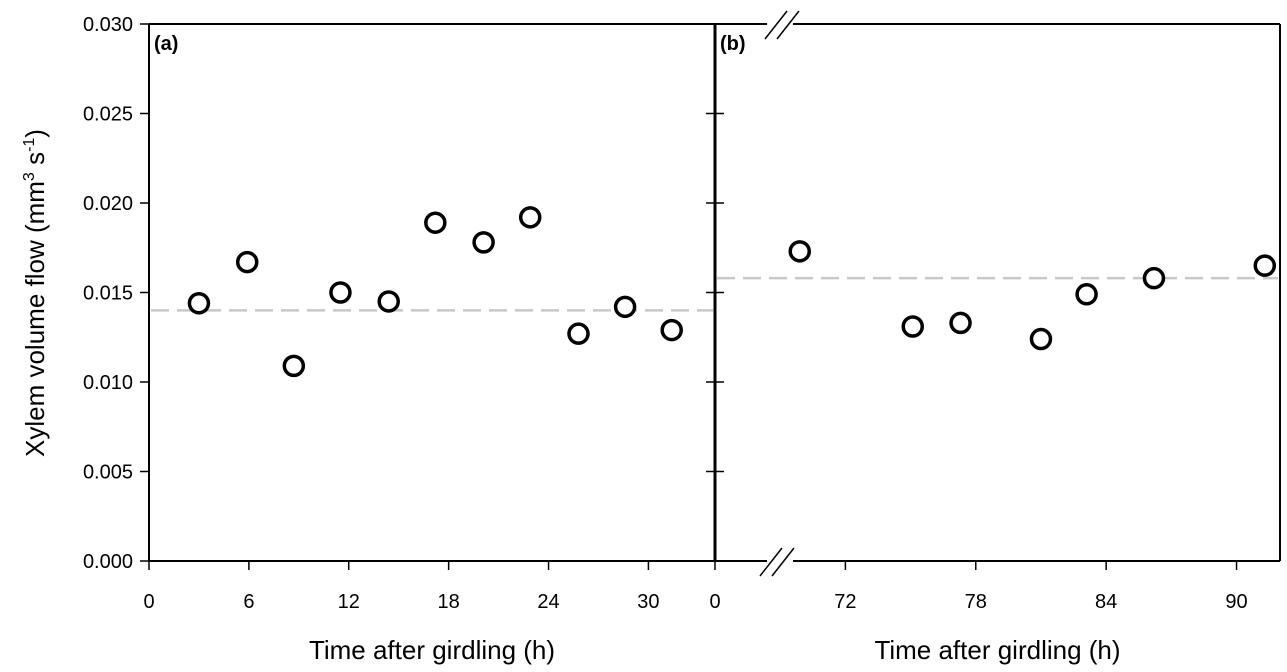  I want to click on x-tick-label: 84, so click(1106, 602).